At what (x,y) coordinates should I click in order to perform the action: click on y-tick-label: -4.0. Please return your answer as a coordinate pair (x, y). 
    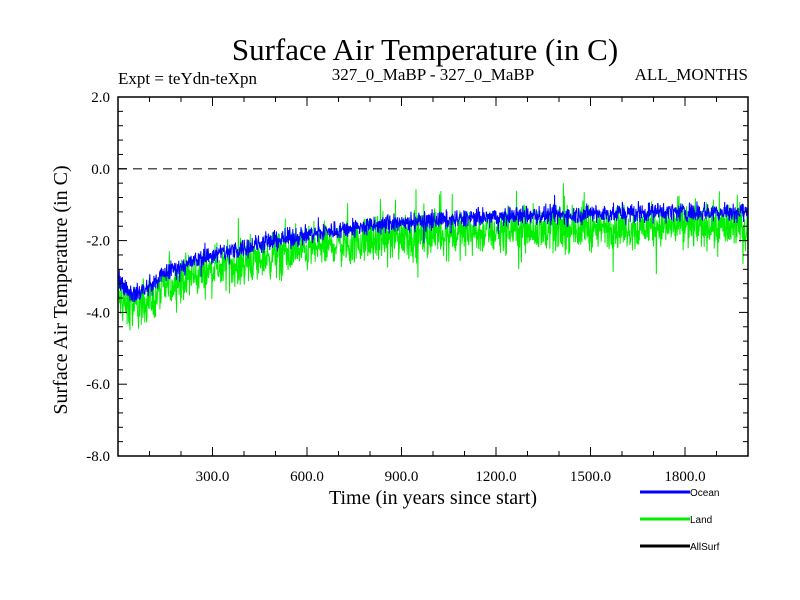
    Looking at the image, I should click on (98, 313).